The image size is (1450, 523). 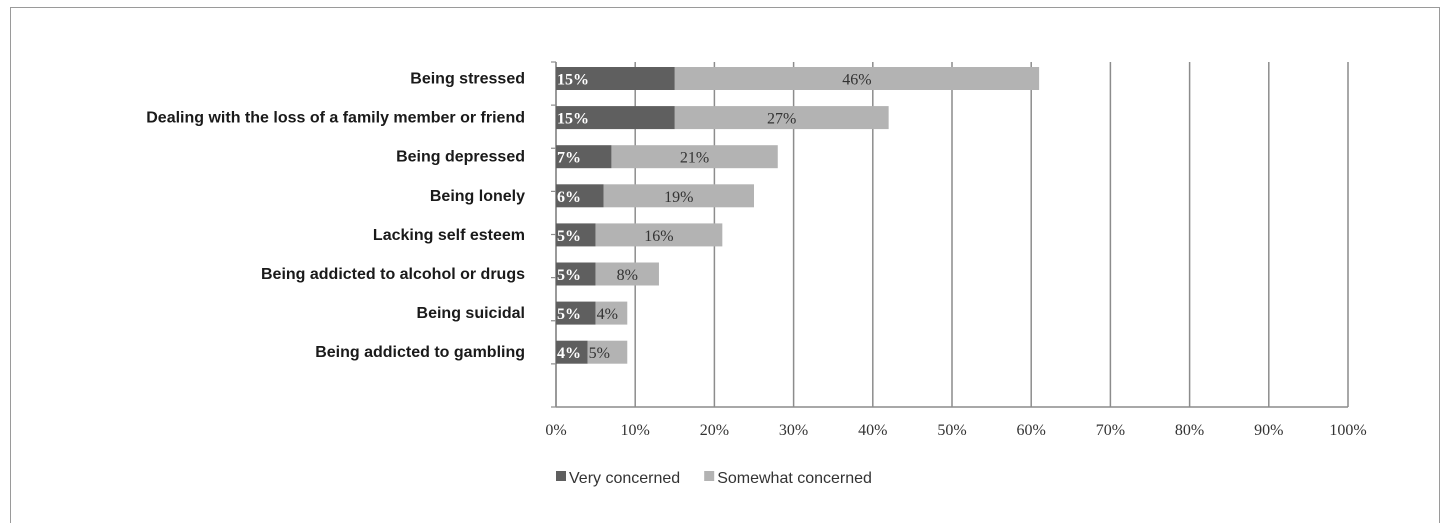 I want to click on category-label: Being suicidal, so click(x=471, y=313).